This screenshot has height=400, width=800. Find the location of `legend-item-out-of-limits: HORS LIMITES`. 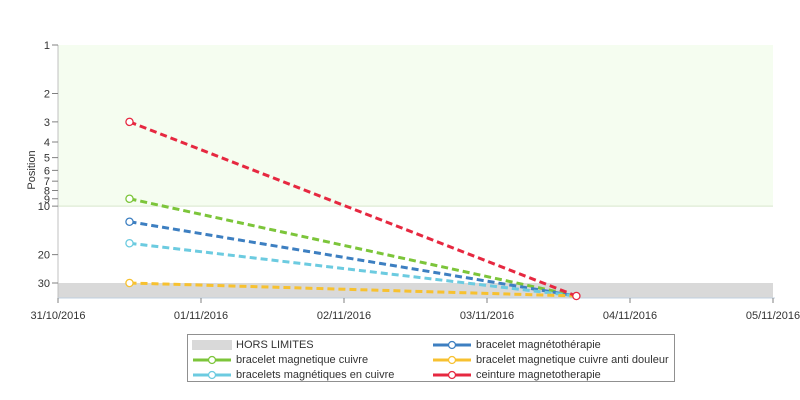

legend-item-out-of-limits: HORS LIMITES is located at coordinates (253, 345).